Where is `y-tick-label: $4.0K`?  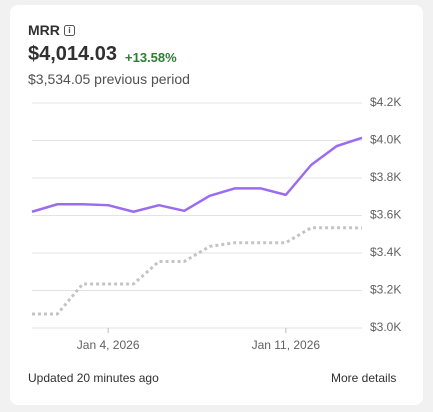
y-tick-label: $4.0K is located at coordinates (385, 140).